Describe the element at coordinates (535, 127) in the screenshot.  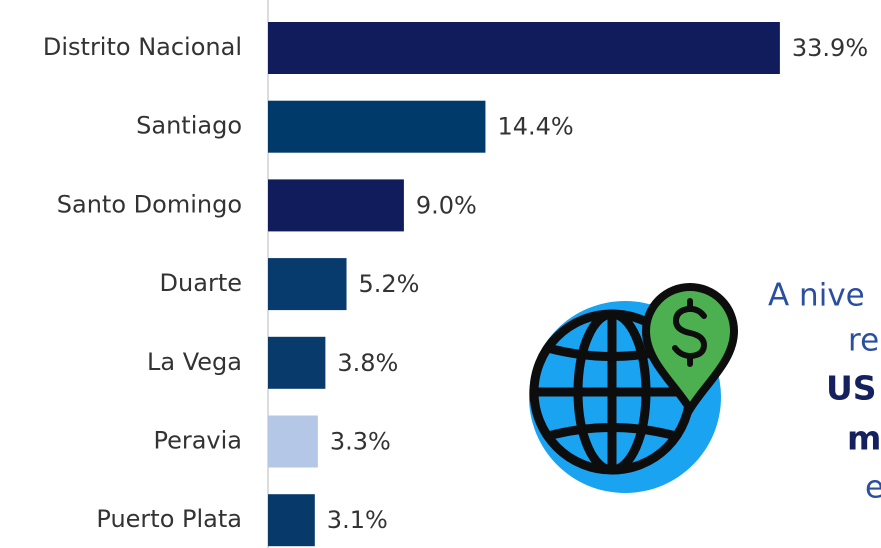
I see `value-label: 14.4%` at that location.